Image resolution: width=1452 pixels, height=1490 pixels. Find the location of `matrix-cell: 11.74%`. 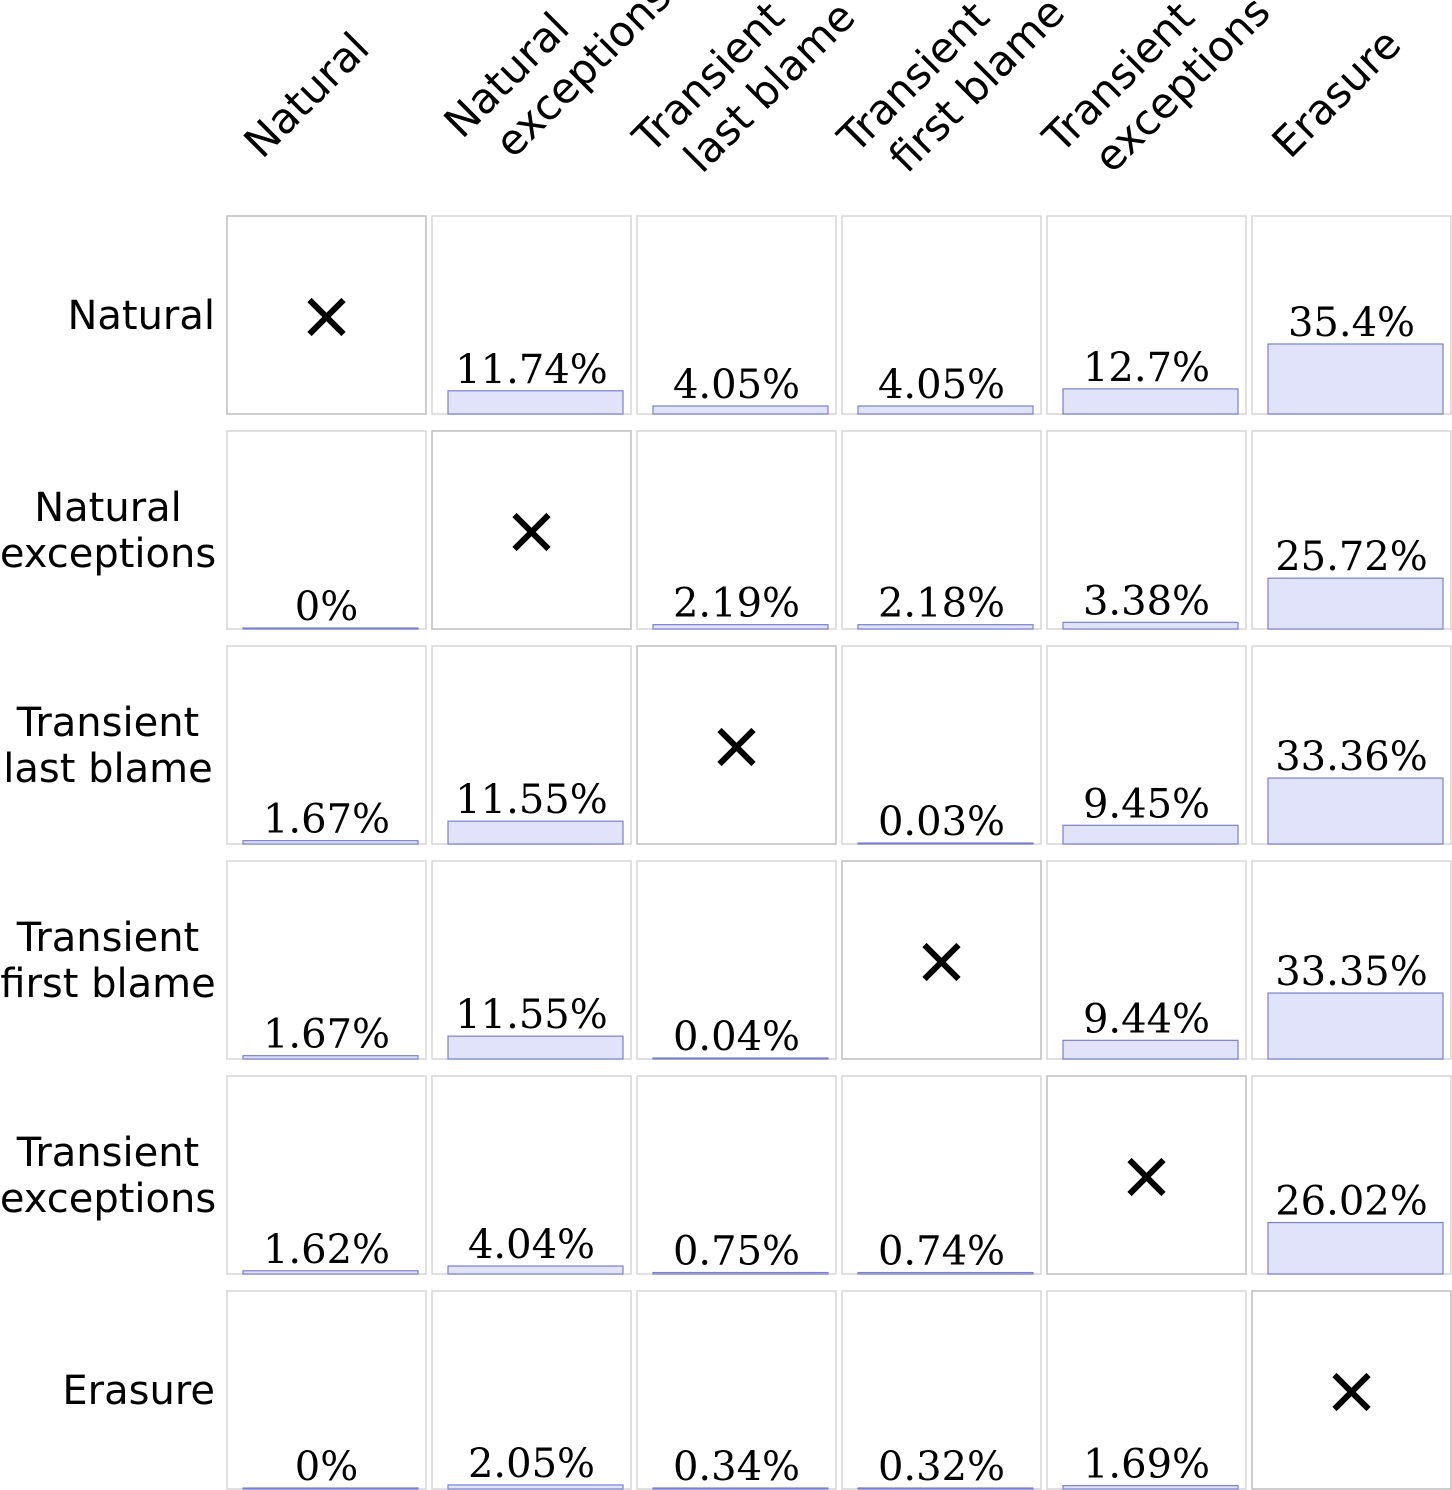

matrix-cell: 11.74% is located at coordinates (531, 315).